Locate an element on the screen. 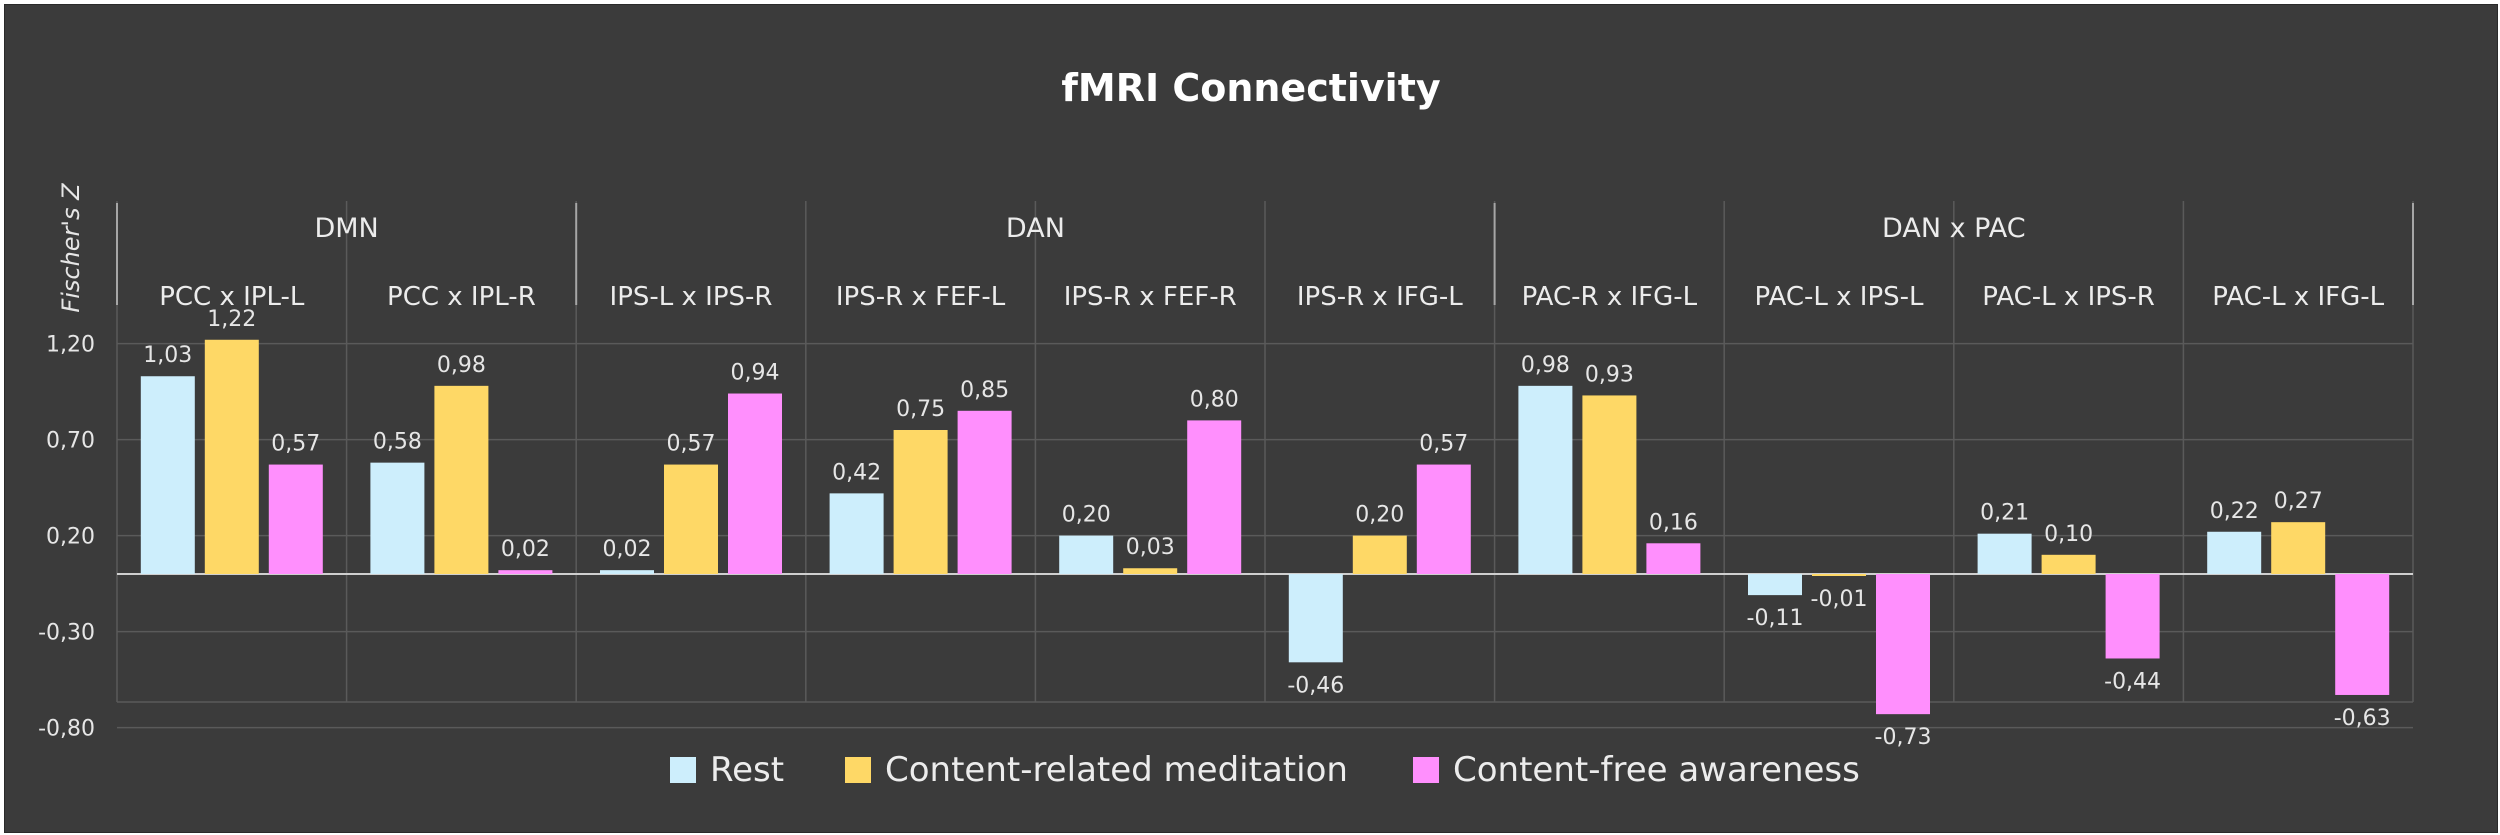 The height and width of the screenshot is (835, 2500). data-label: 0,27 is located at coordinates (2298, 501).